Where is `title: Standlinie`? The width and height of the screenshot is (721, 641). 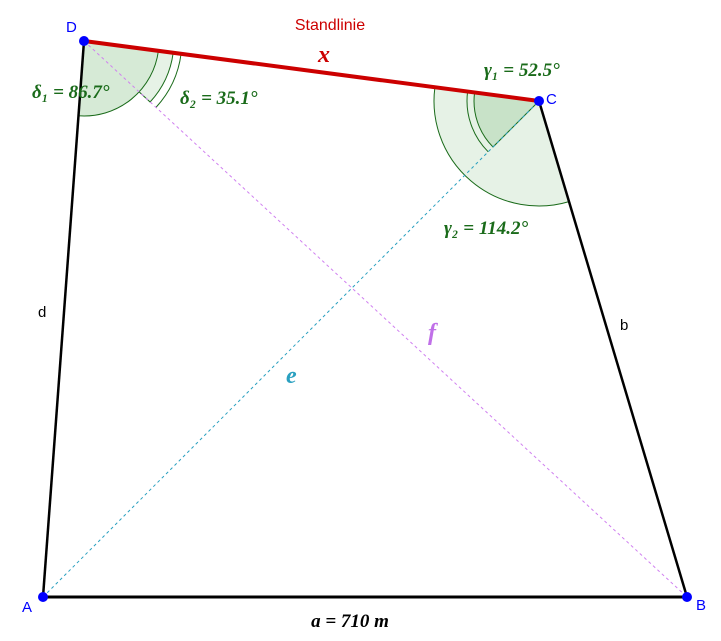 title: Standlinie is located at coordinates (330, 25).